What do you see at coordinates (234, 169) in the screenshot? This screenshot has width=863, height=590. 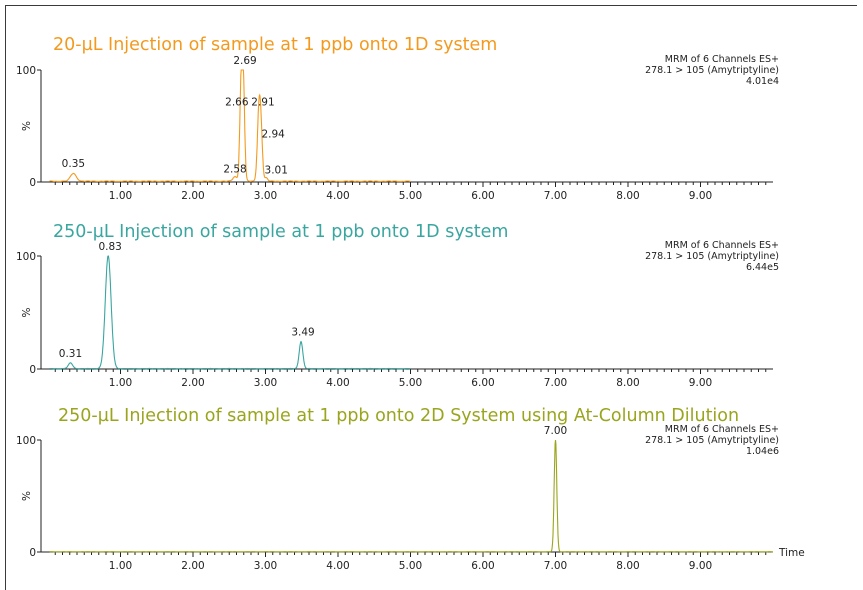 I see `peak-label: 2.58` at bounding box center [234, 169].